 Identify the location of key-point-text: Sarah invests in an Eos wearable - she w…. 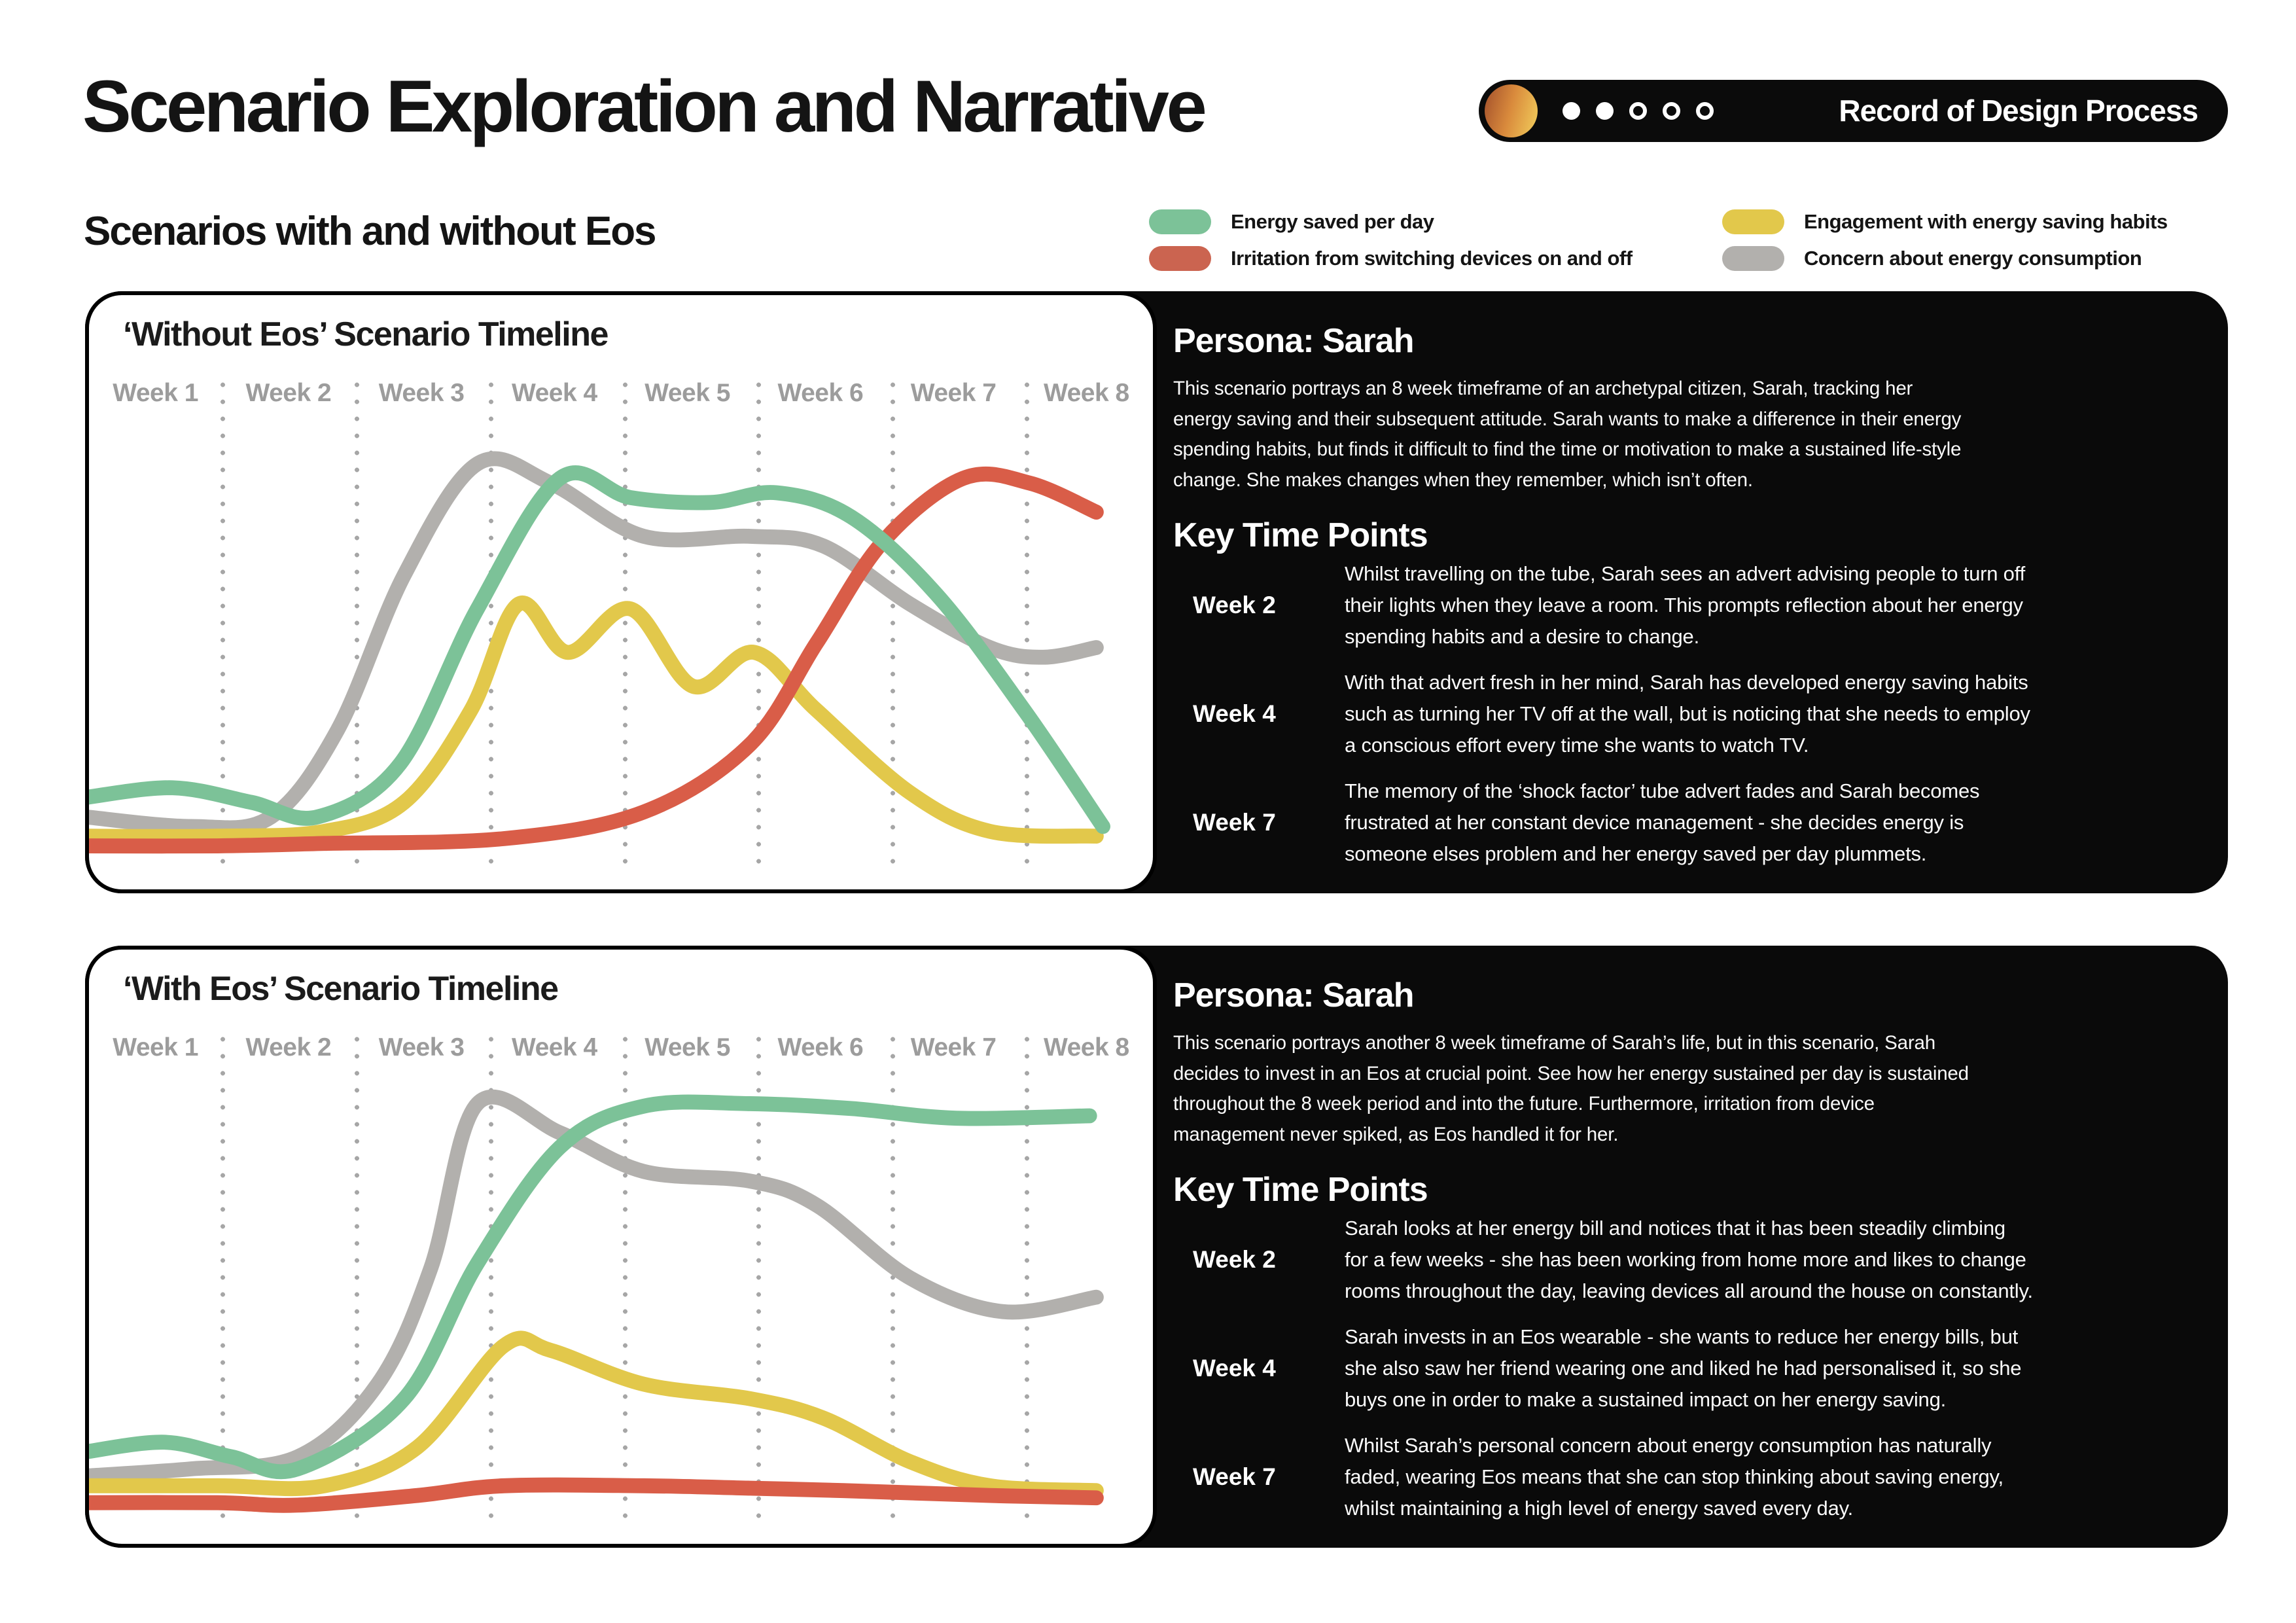
(1683, 1368).